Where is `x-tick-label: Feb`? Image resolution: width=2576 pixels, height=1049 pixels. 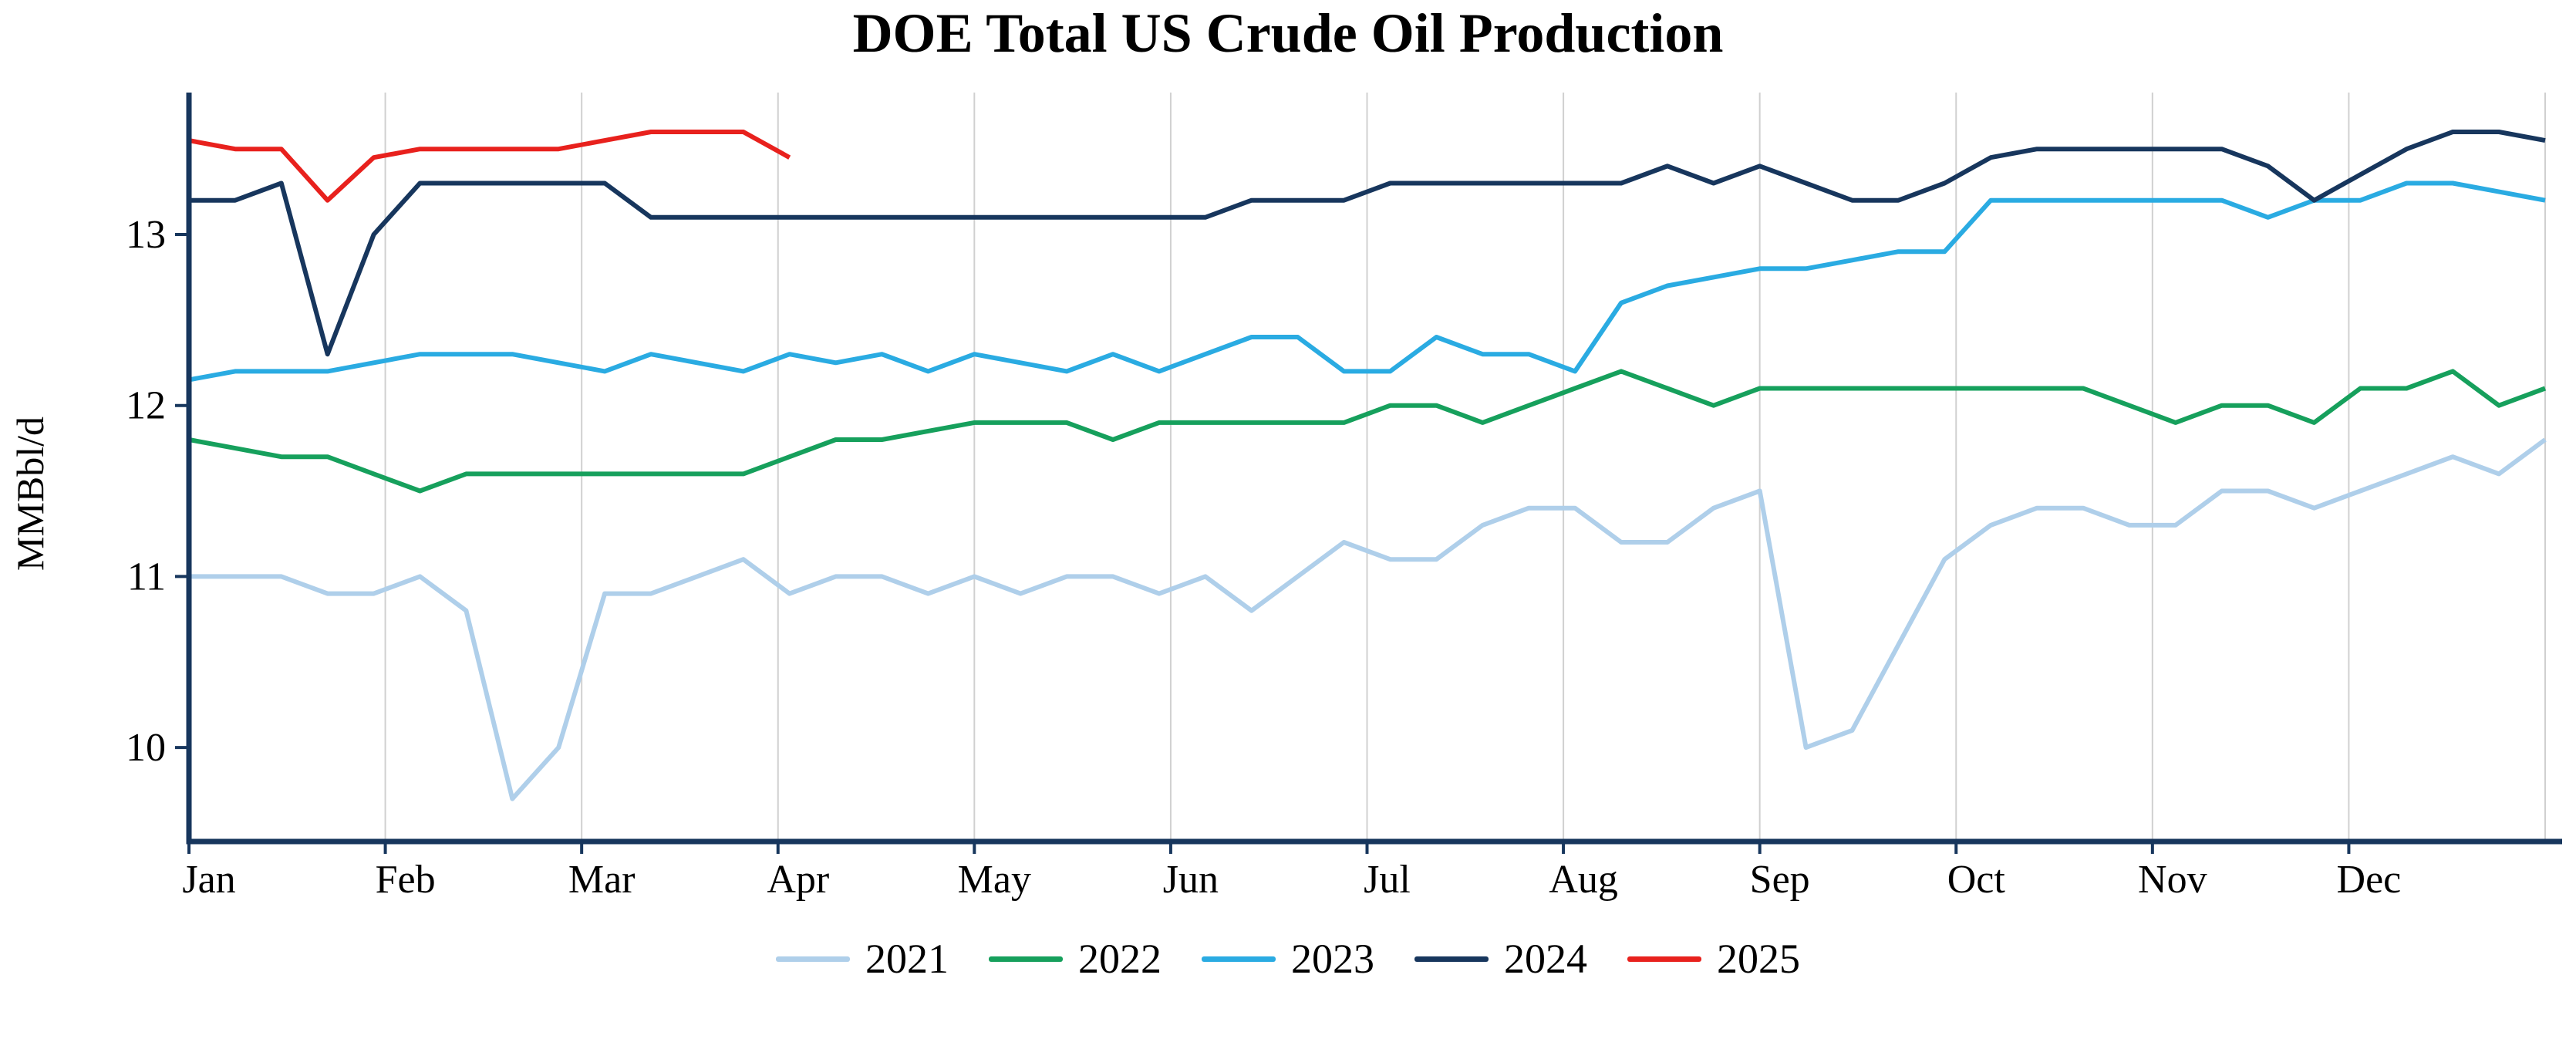 x-tick-label: Feb is located at coordinates (406, 880).